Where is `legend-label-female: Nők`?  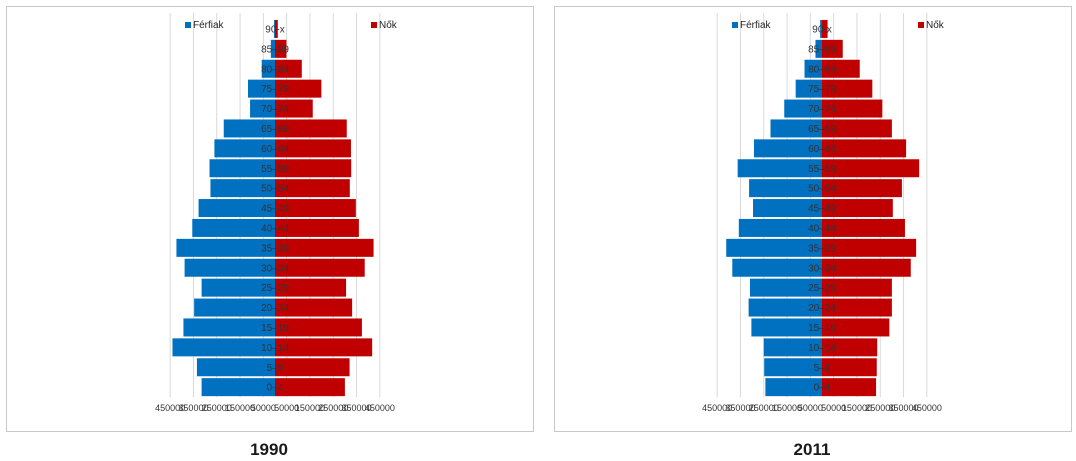 legend-label-female: Nők is located at coordinates (935, 25).